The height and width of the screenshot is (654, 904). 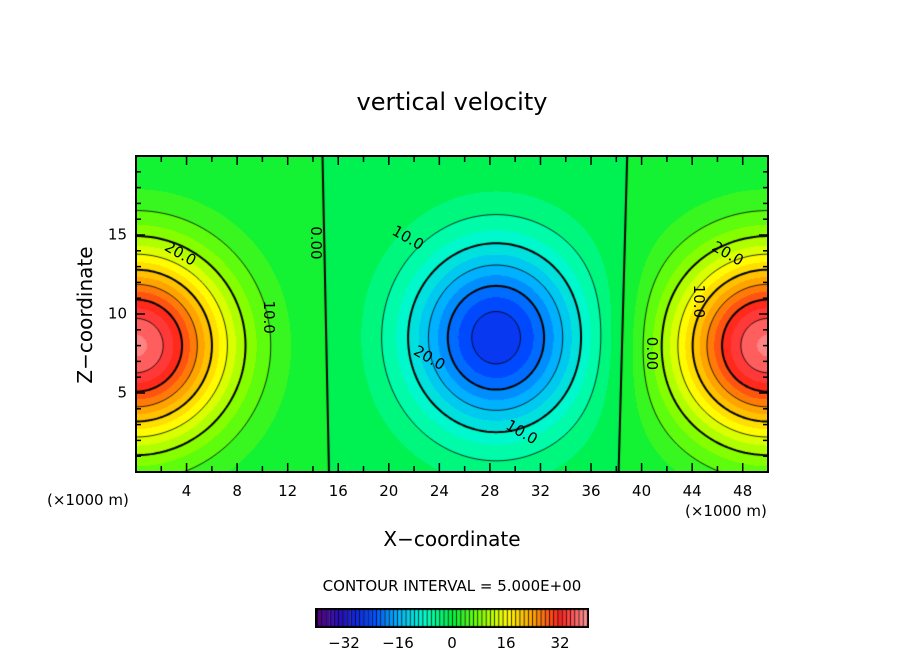 What do you see at coordinates (117, 235) in the screenshot?
I see `y-tick-label: 15` at bounding box center [117, 235].